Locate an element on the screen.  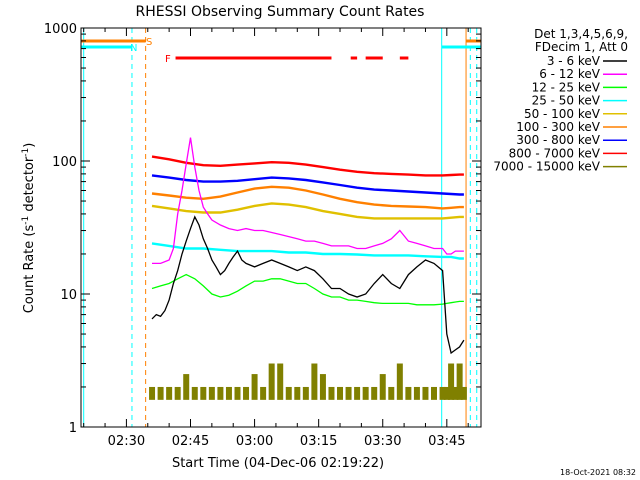
flag-n-label: N is located at coordinates (133, 48).